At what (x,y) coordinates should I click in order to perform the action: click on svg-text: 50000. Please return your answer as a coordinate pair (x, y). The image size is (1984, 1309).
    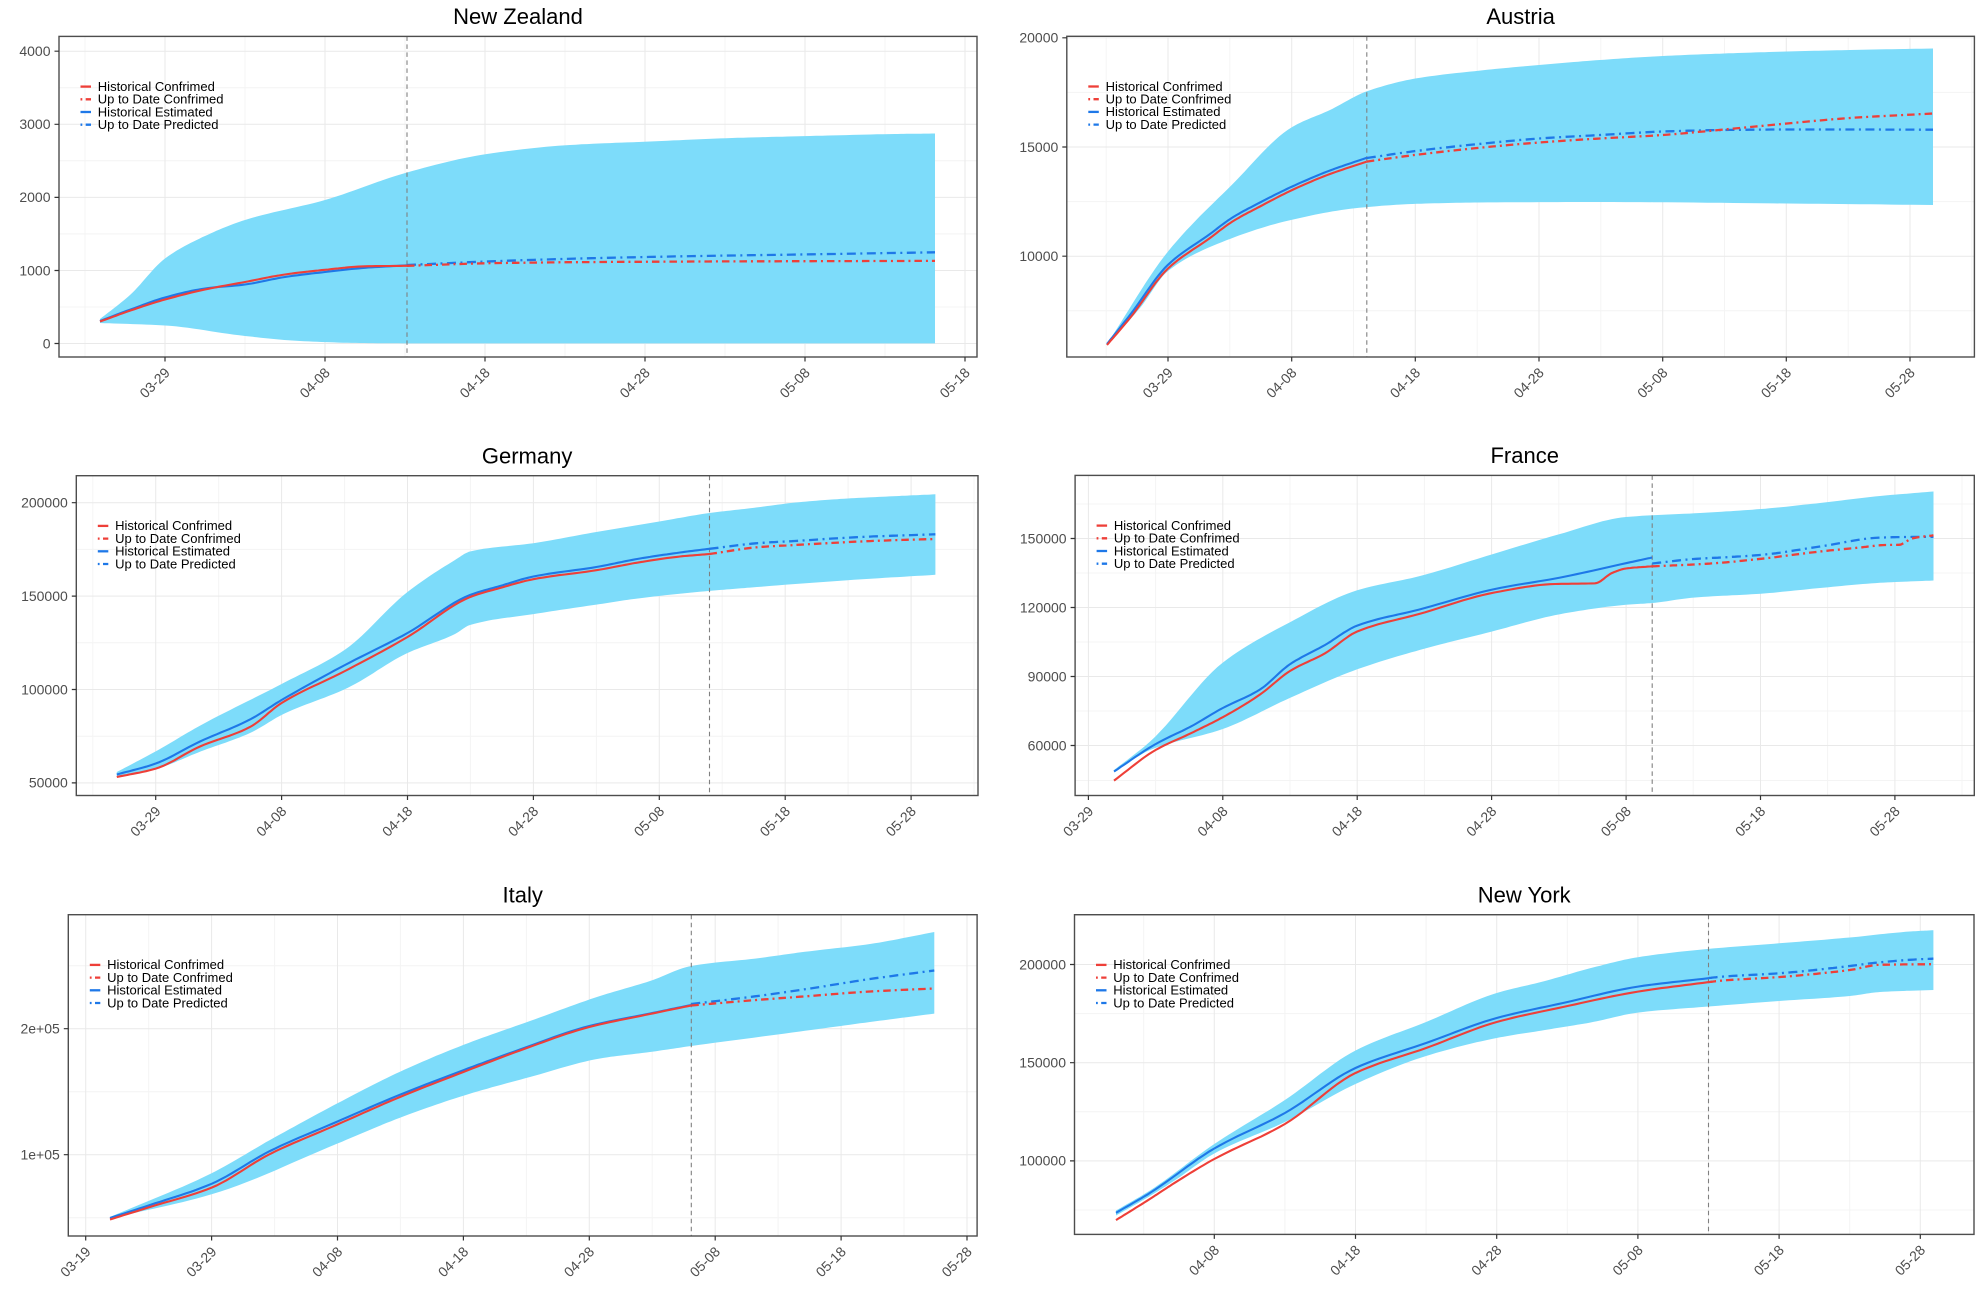
    Looking at the image, I should click on (48, 783).